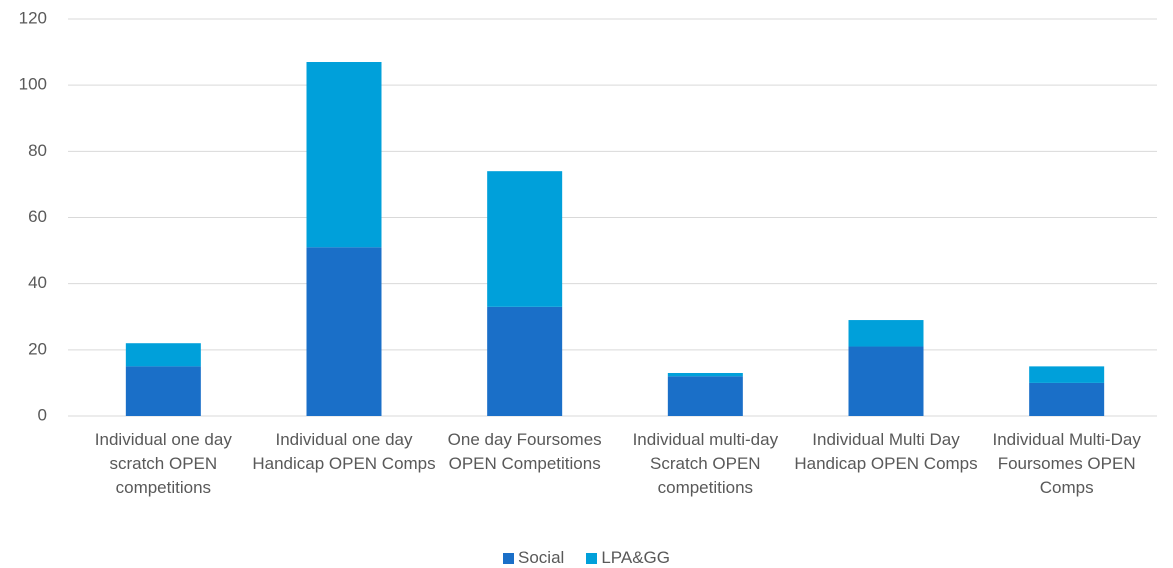 This screenshot has height=568, width=1173. I want to click on legend-entry: LPA&GG, so click(628, 558).